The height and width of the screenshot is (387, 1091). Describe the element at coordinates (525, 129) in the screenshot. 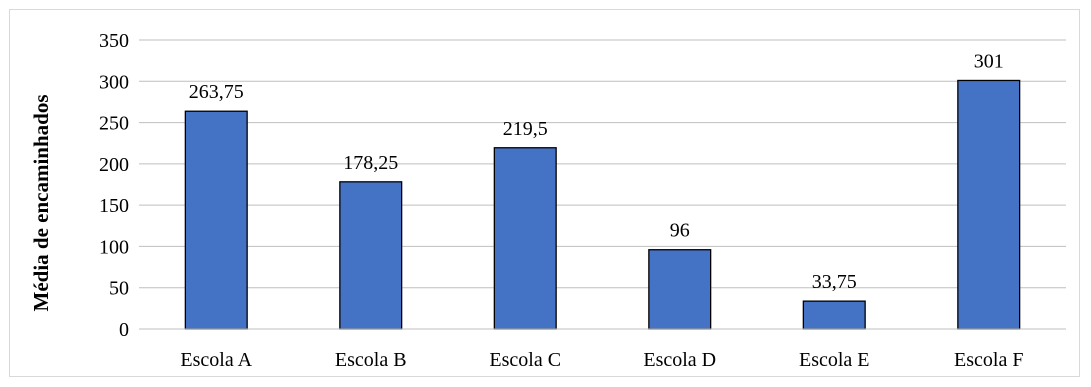

I see `data-label: 219,5` at that location.